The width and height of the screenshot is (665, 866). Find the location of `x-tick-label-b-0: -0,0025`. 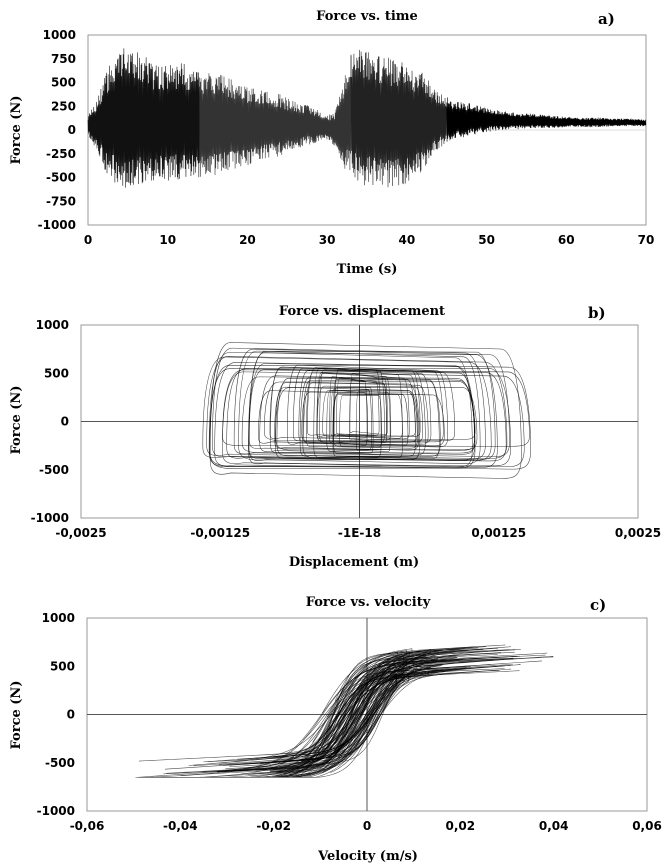

x-tick-label-b-0: -0,0025 is located at coordinates (80, 533).